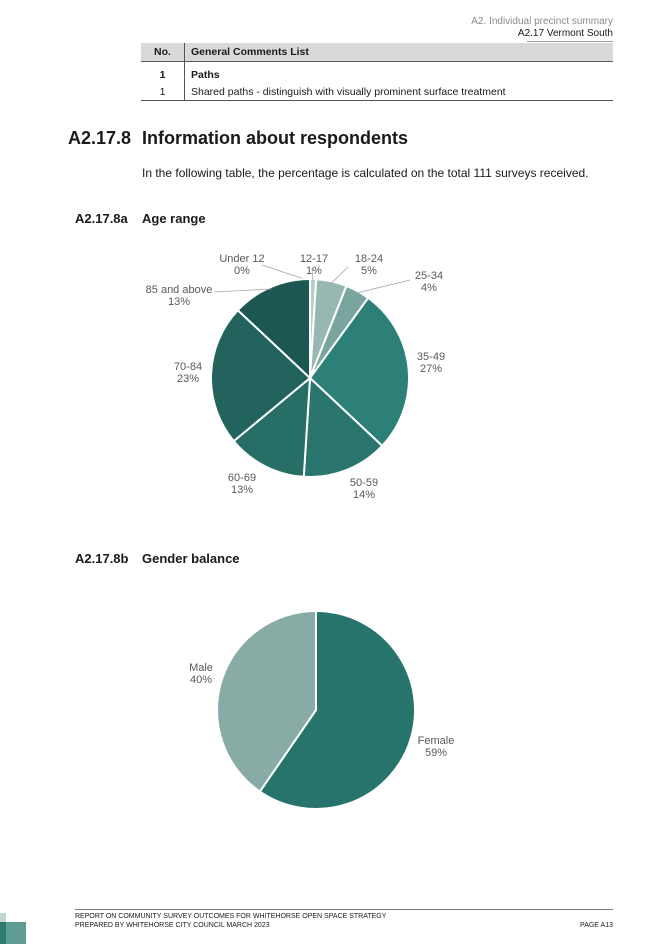  I want to click on slice-label: Female, so click(436, 741).